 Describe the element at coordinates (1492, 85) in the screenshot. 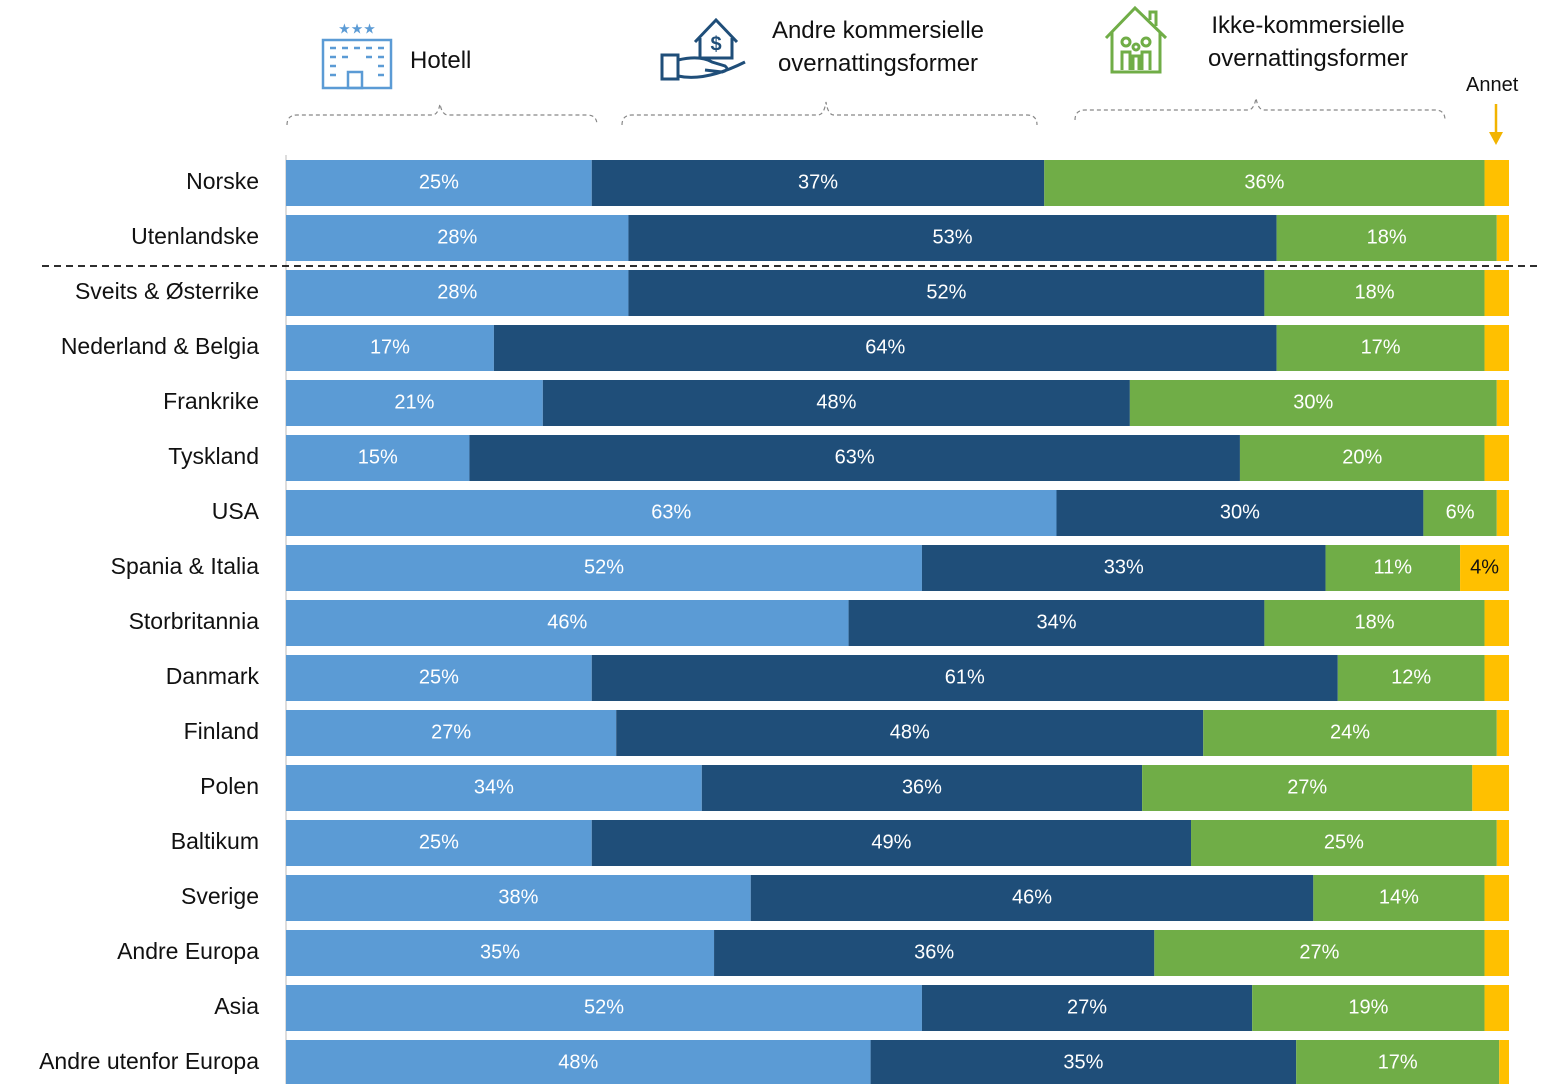

I see `legend-annet: Annet` at that location.